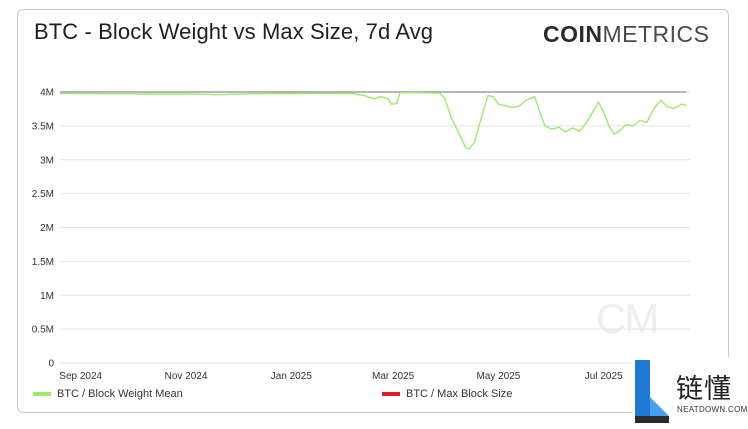 This screenshot has height=429, width=748. I want to click on y-tick-label: 3M, so click(47, 160).